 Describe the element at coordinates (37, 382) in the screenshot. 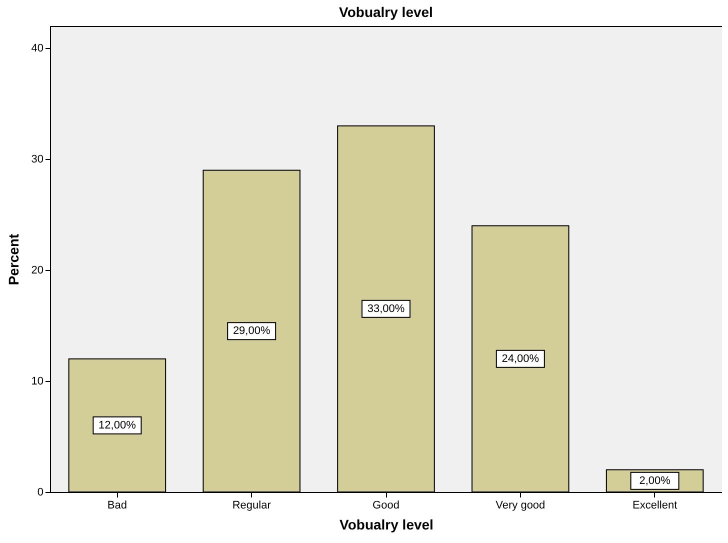

I see `y-tick-label: 10` at that location.